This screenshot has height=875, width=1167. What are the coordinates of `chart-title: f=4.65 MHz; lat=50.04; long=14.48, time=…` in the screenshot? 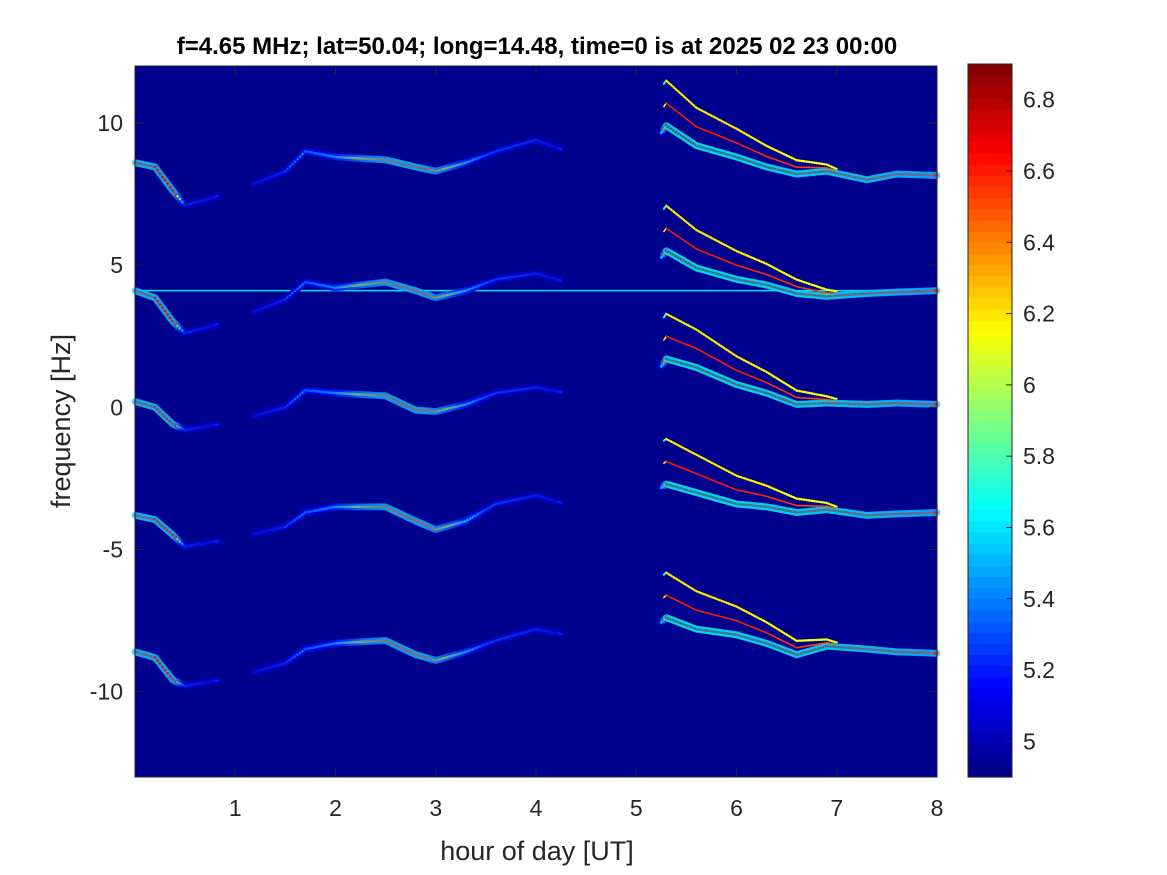 It's located at (537, 46).